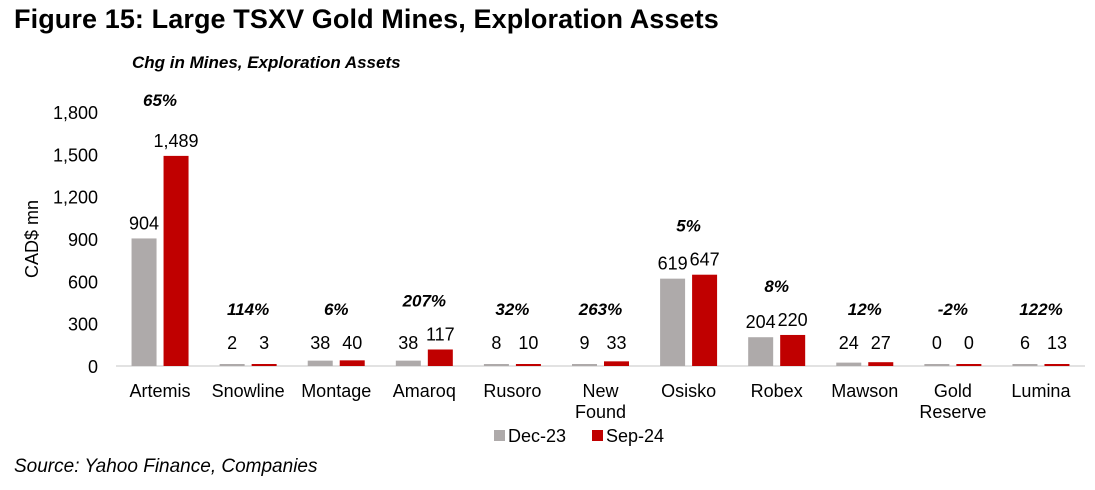  I want to click on x-tick-label: Lumina, so click(1041, 391).